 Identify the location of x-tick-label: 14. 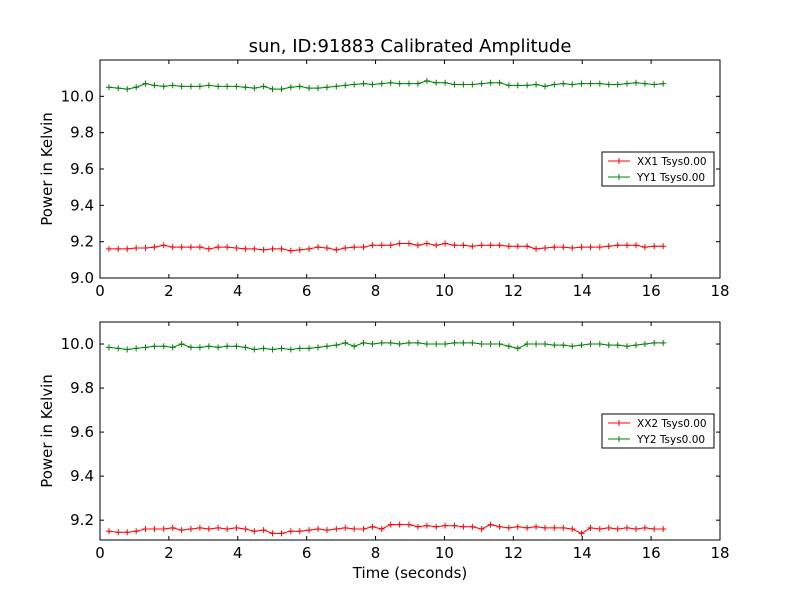
(582, 553).